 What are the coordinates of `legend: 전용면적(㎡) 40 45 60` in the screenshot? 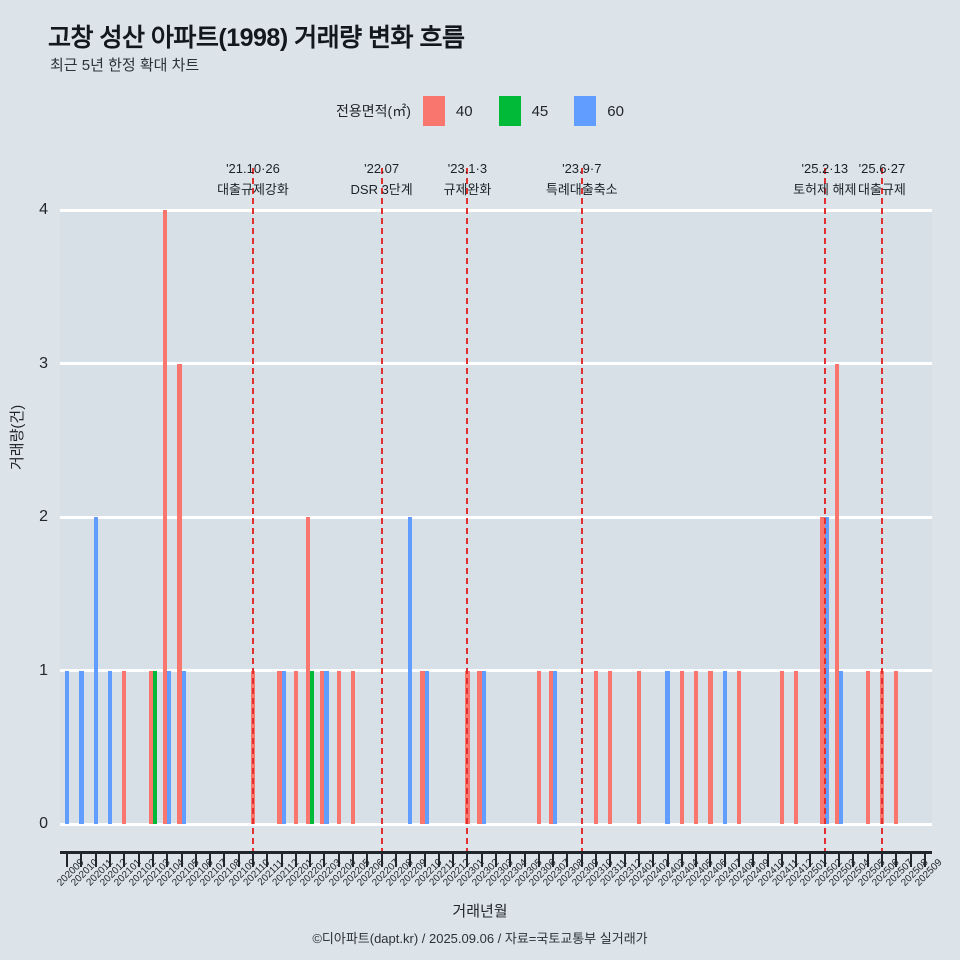 It's located at (480, 111).